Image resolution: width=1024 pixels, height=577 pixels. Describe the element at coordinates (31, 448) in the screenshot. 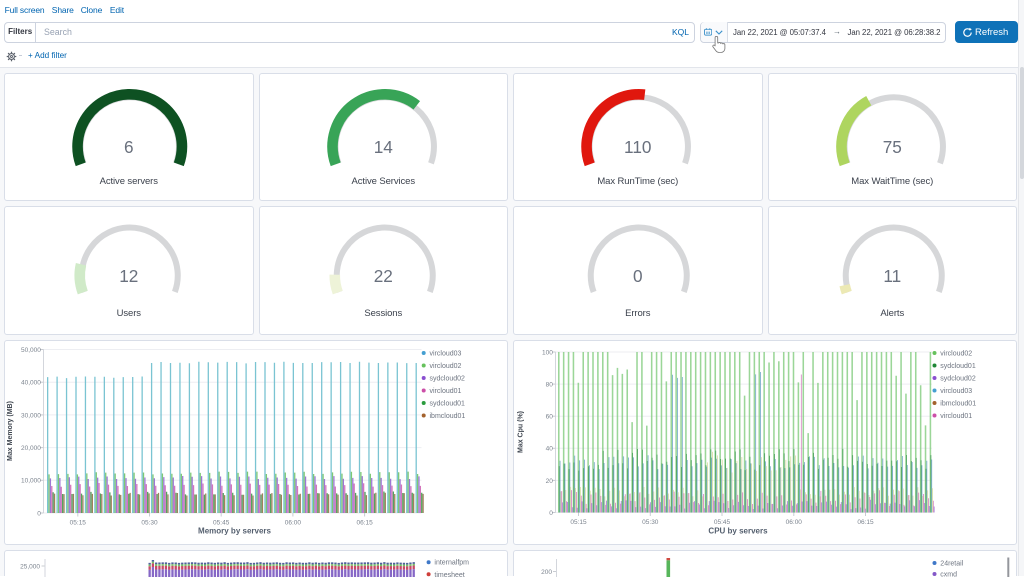

I see `svg-text: 20,000` at that location.